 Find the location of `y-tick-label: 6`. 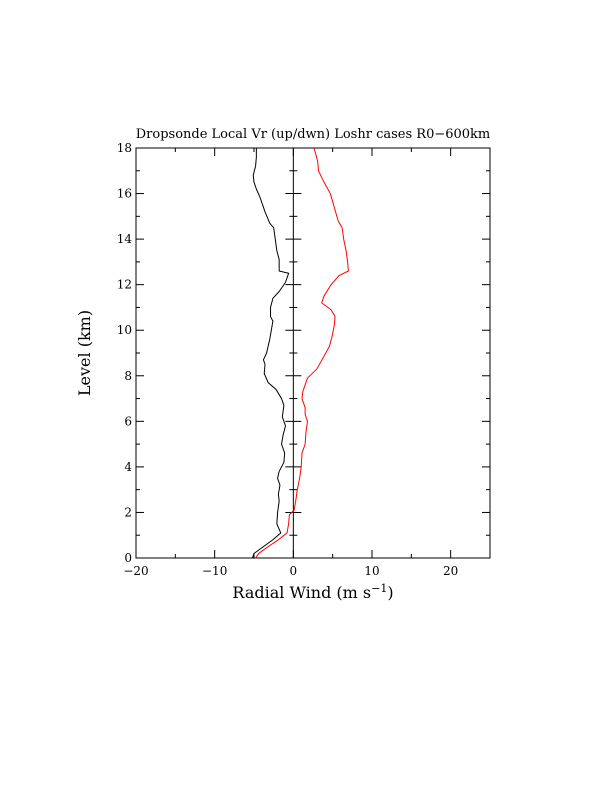

y-tick-label: 6 is located at coordinates (128, 421).